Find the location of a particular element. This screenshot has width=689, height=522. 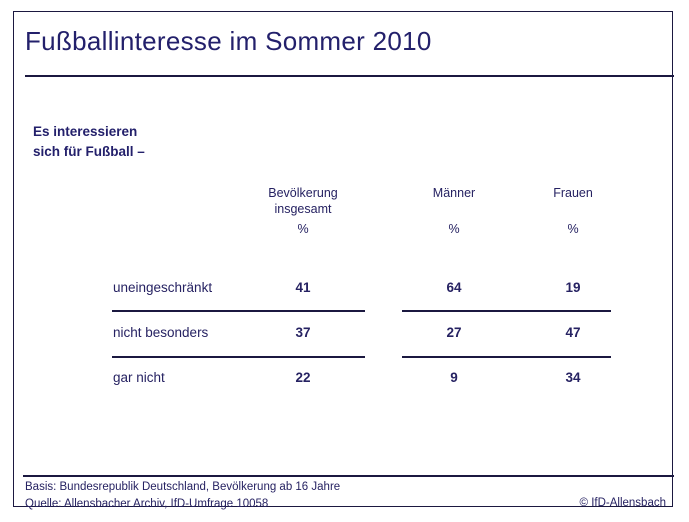

table-cell: 9 is located at coordinates (454, 377).